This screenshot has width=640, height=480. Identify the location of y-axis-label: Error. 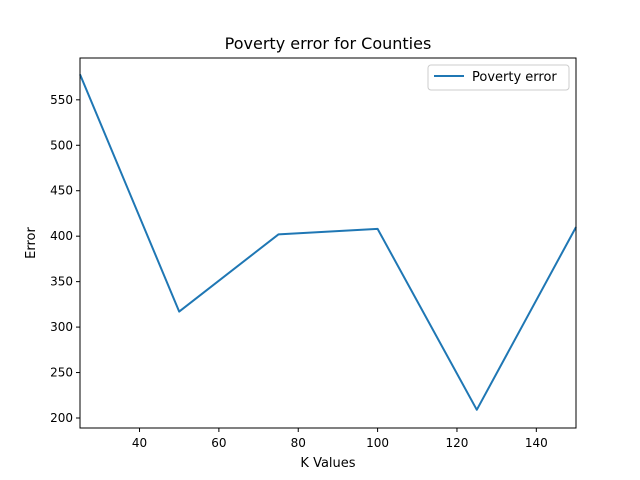
(31, 243).